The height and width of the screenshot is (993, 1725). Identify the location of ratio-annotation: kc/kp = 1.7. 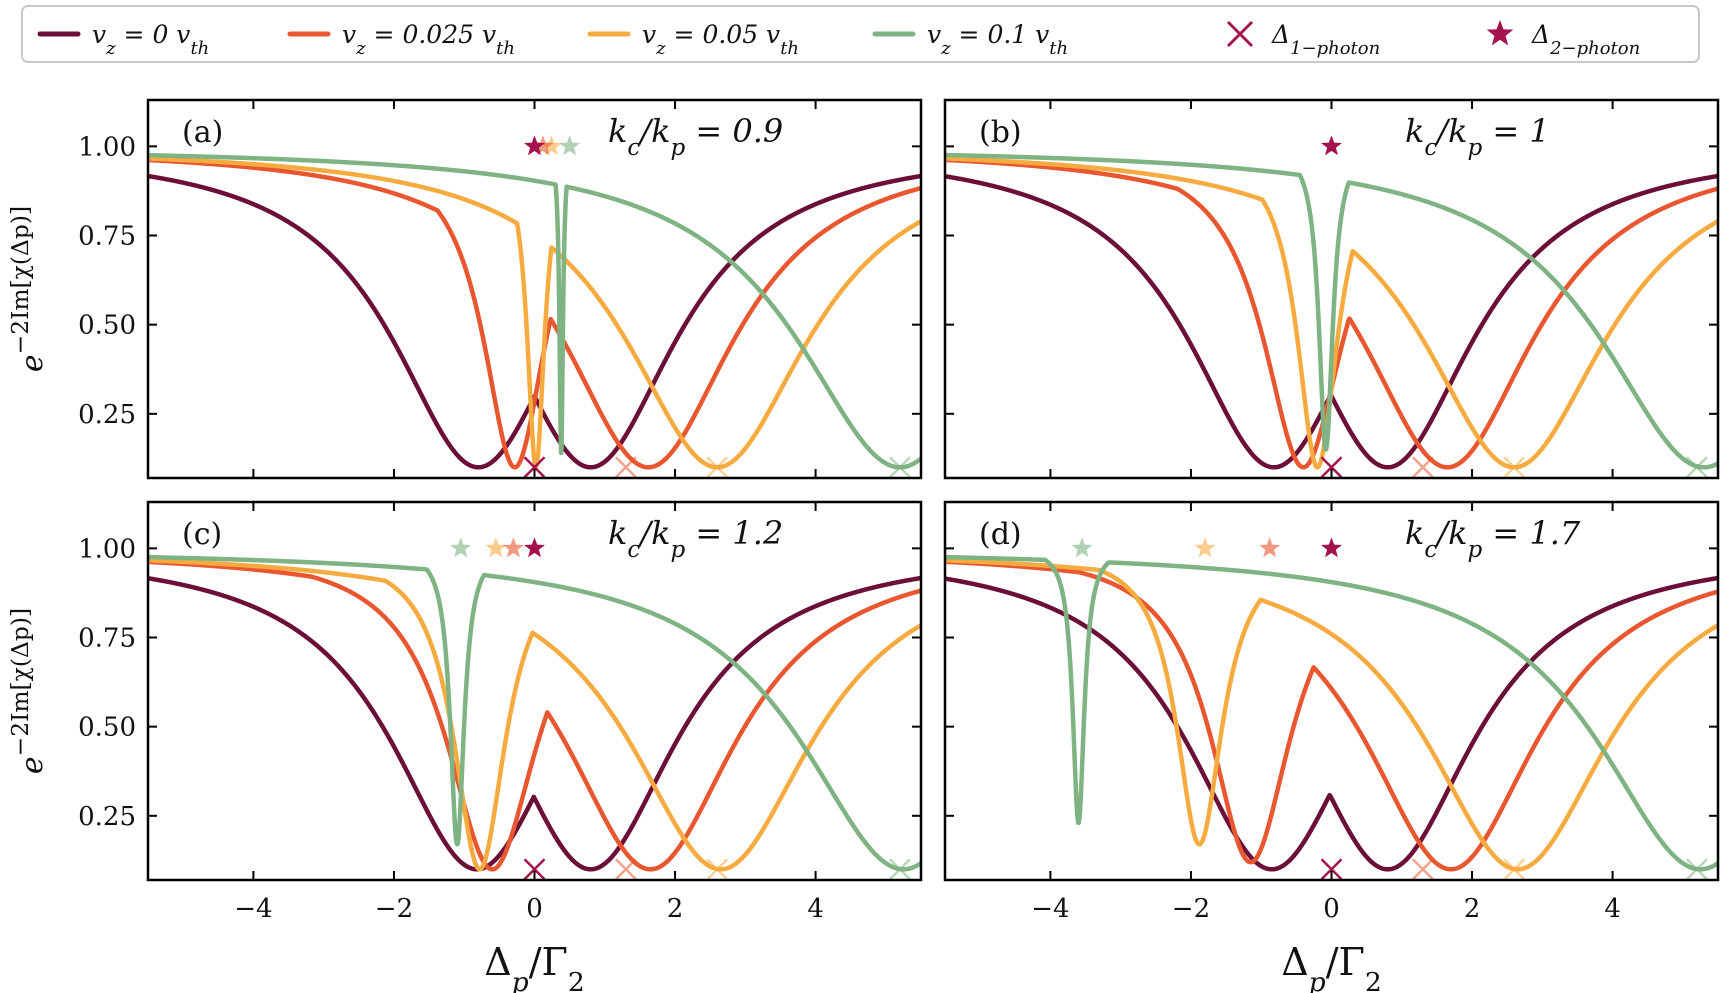
(1493, 538).